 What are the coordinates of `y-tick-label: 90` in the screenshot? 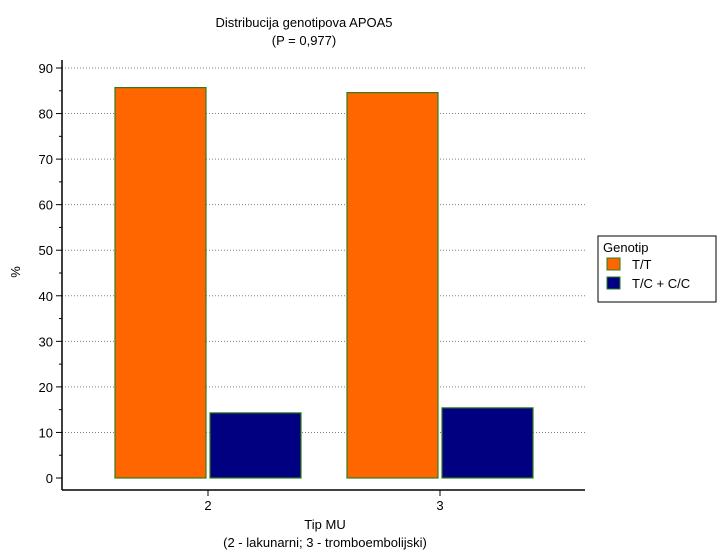 It's located at (46, 68).